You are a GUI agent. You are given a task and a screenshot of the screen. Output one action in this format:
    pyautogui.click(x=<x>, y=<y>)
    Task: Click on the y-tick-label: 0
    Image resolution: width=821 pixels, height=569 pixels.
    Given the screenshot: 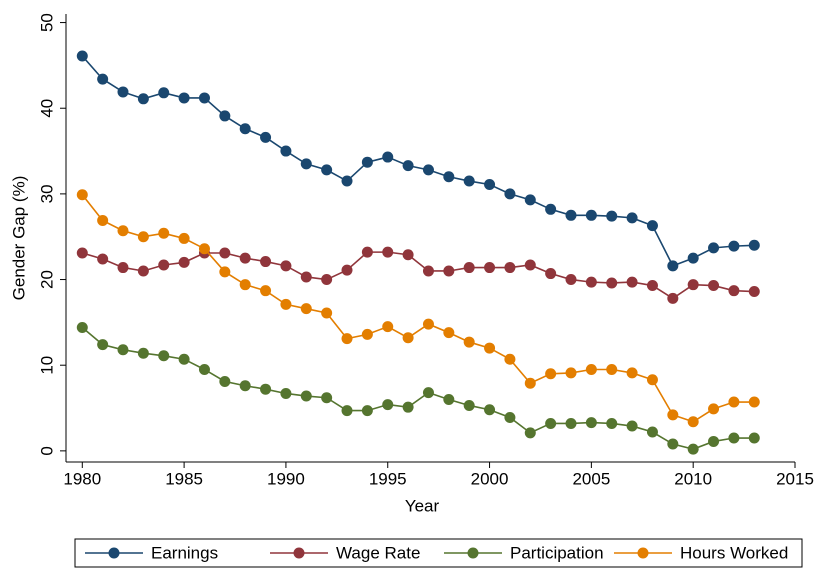 What is the action you would take?
    pyautogui.click(x=46, y=450)
    